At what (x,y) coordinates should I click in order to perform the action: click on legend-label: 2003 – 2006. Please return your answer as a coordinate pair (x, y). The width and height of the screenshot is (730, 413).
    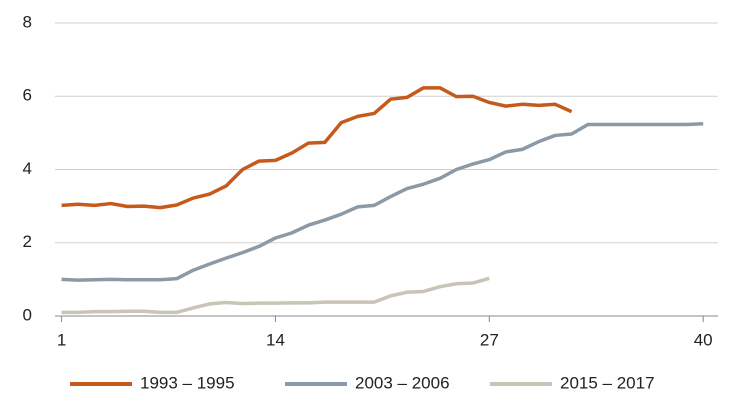
    Looking at the image, I should click on (402, 382).